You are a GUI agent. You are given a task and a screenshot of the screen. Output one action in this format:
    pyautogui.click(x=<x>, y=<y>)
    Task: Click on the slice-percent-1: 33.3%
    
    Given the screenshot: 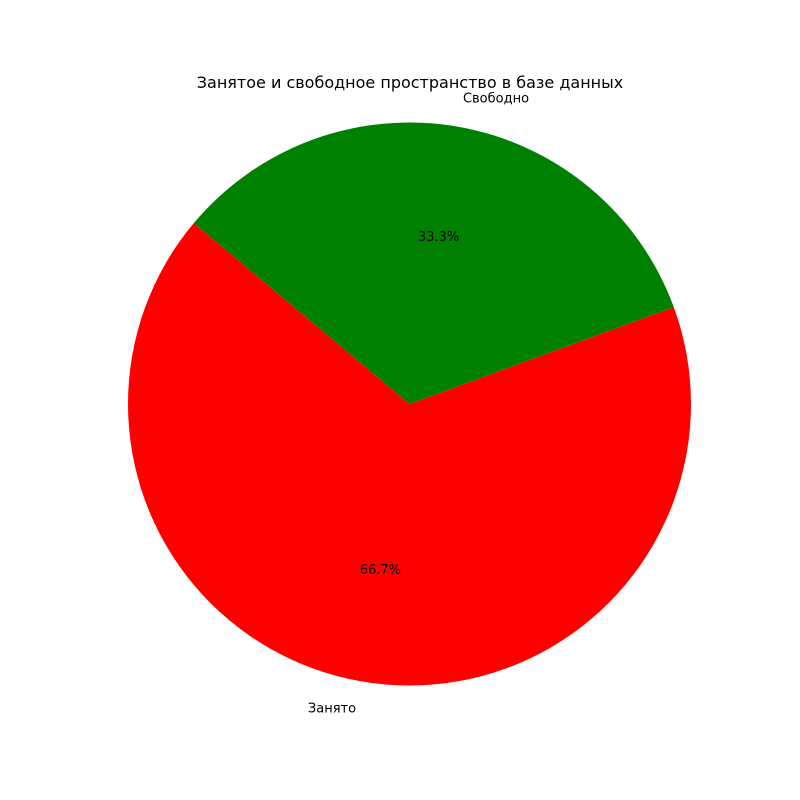 What is the action you would take?
    pyautogui.click(x=438, y=237)
    